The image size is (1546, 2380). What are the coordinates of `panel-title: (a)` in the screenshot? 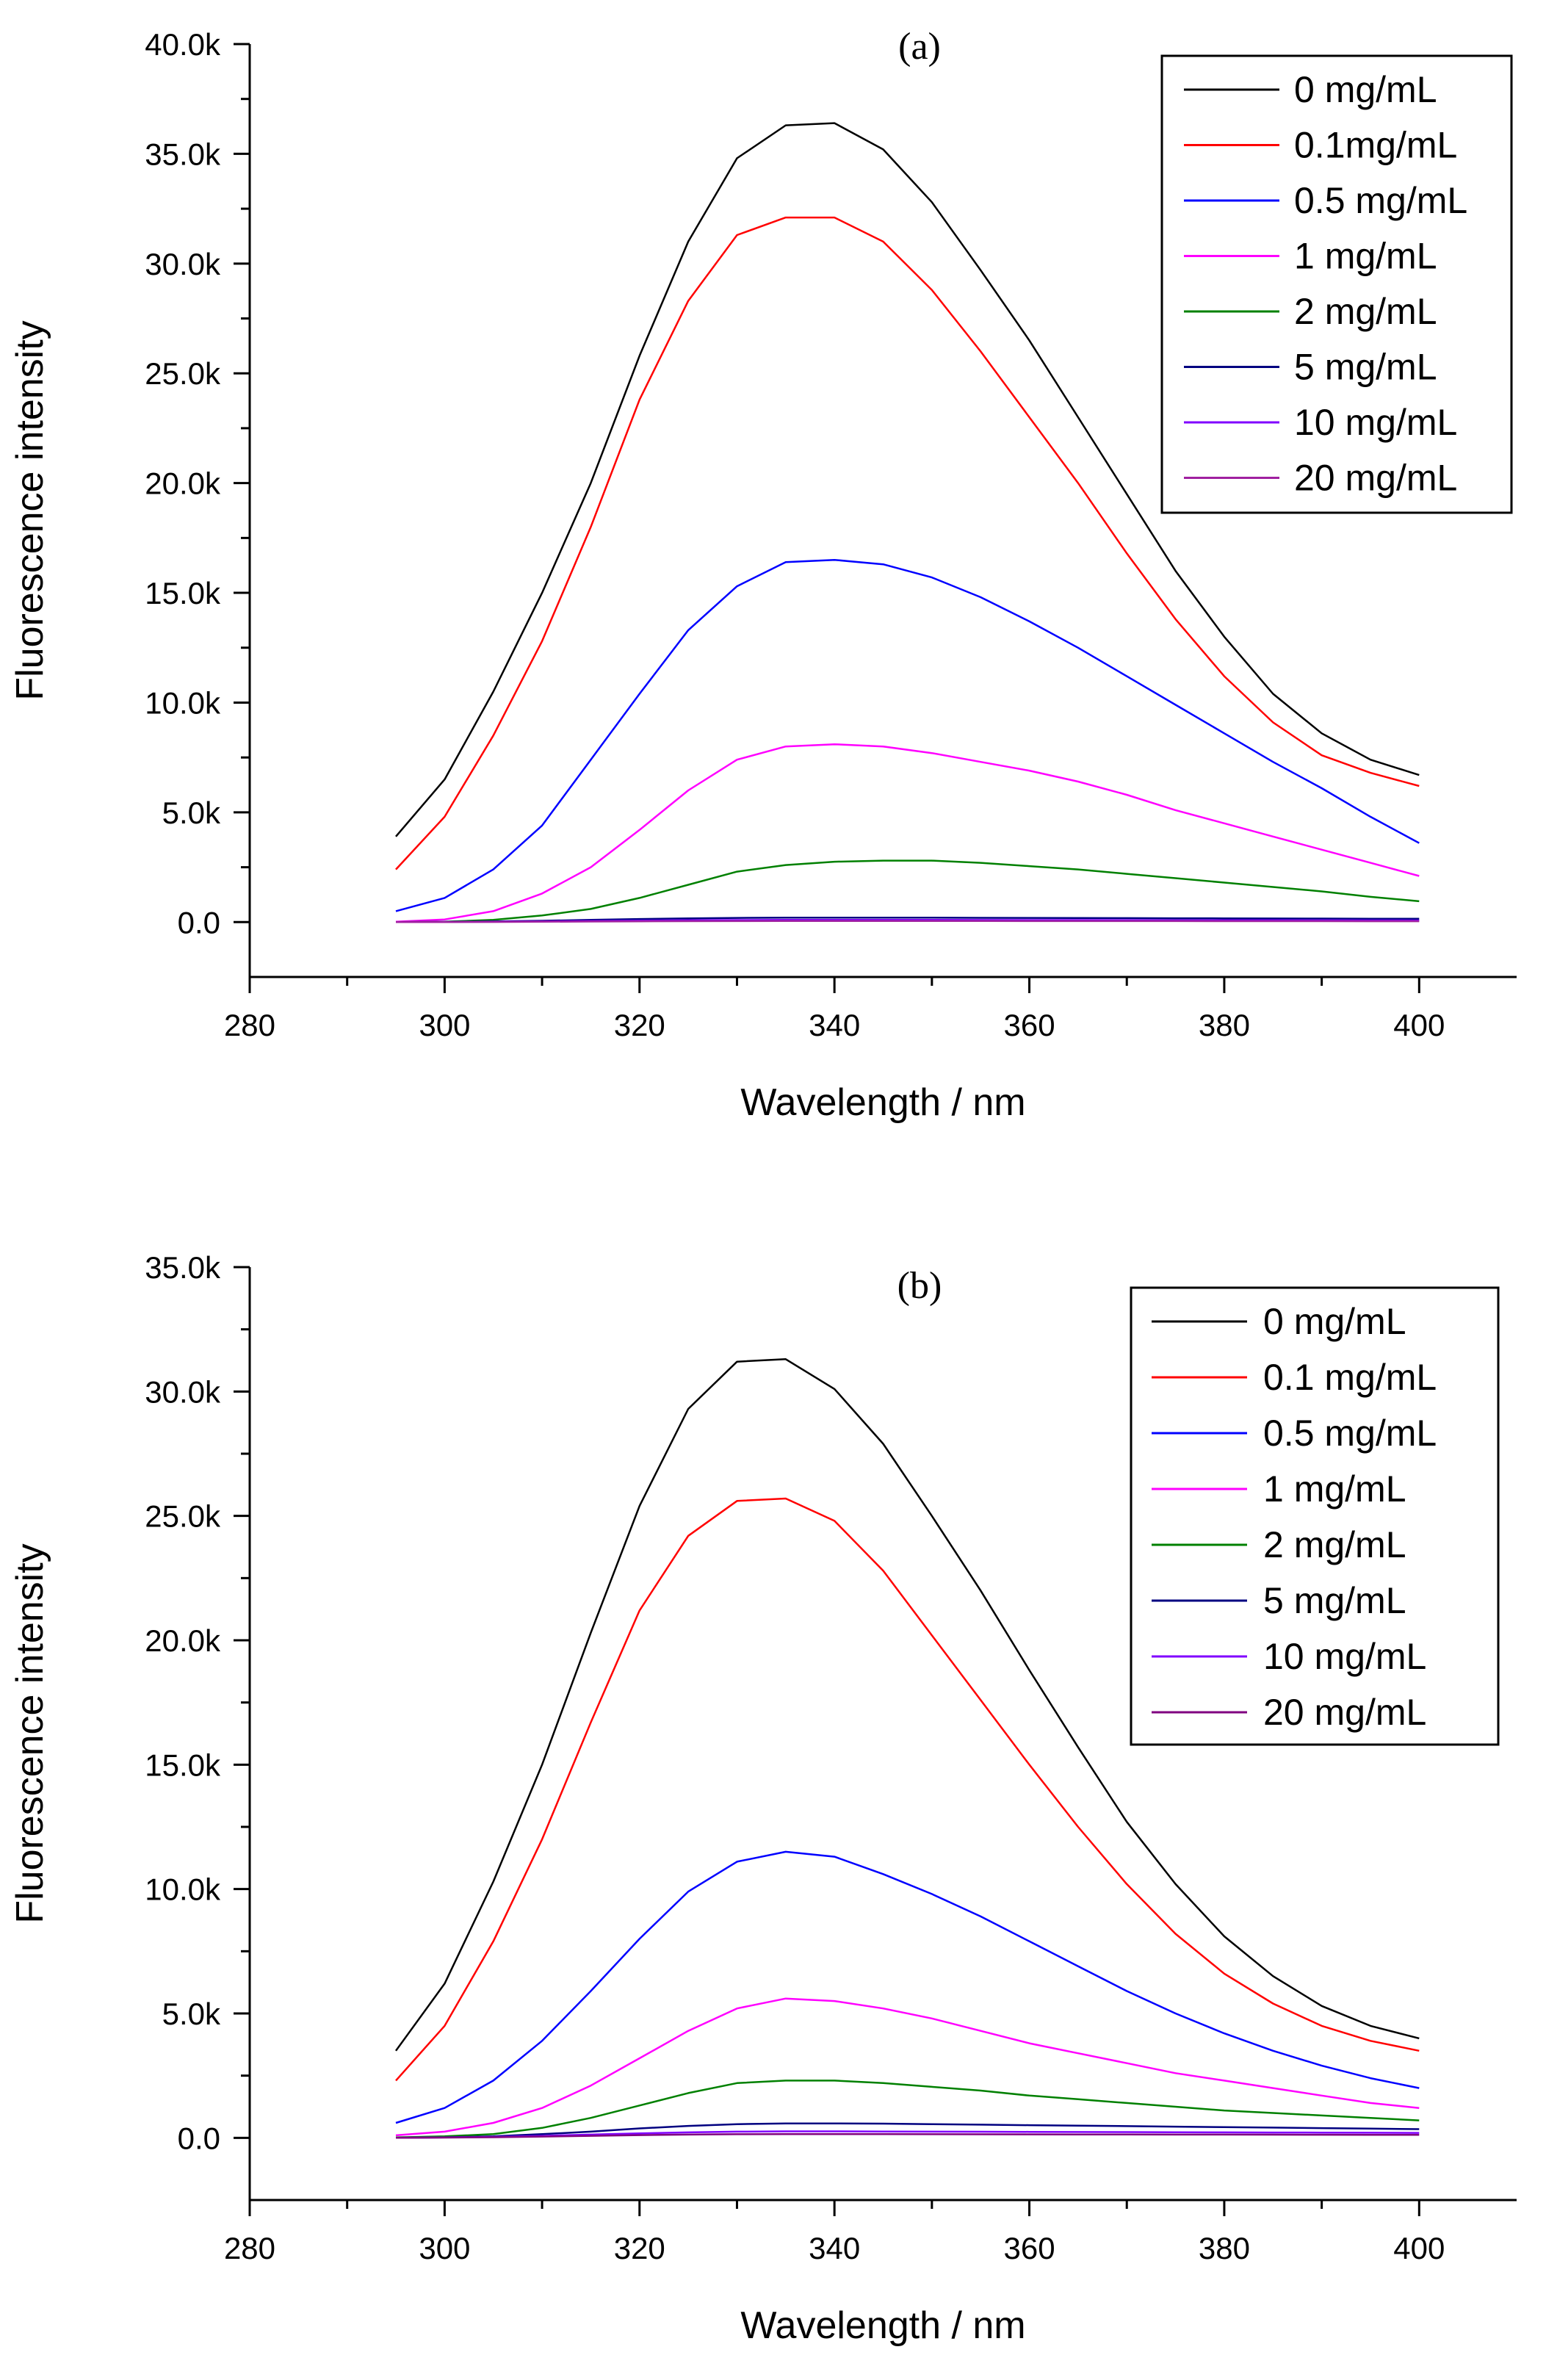 It's located at (919, 47).